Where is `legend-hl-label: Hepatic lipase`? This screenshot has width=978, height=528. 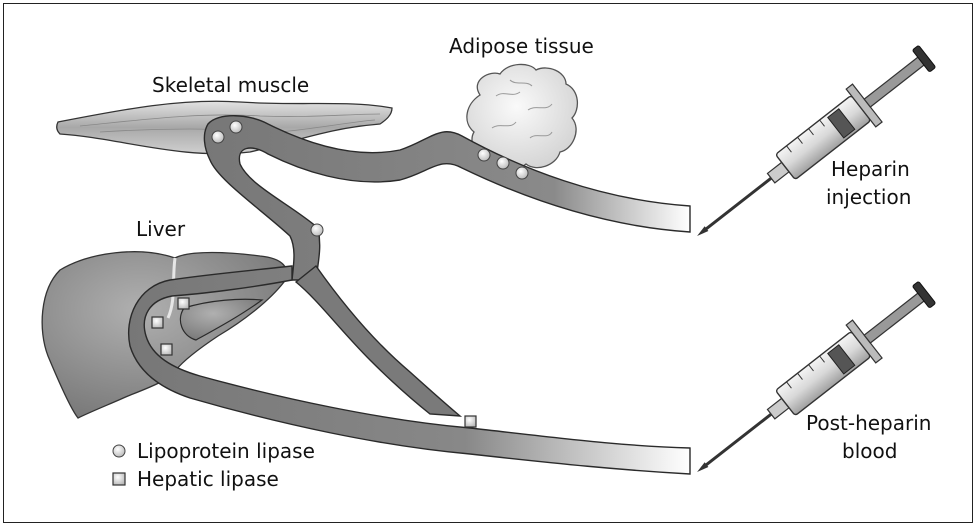 legend-hl-label: Hepatic lipase is located at coordinates (208, 479).